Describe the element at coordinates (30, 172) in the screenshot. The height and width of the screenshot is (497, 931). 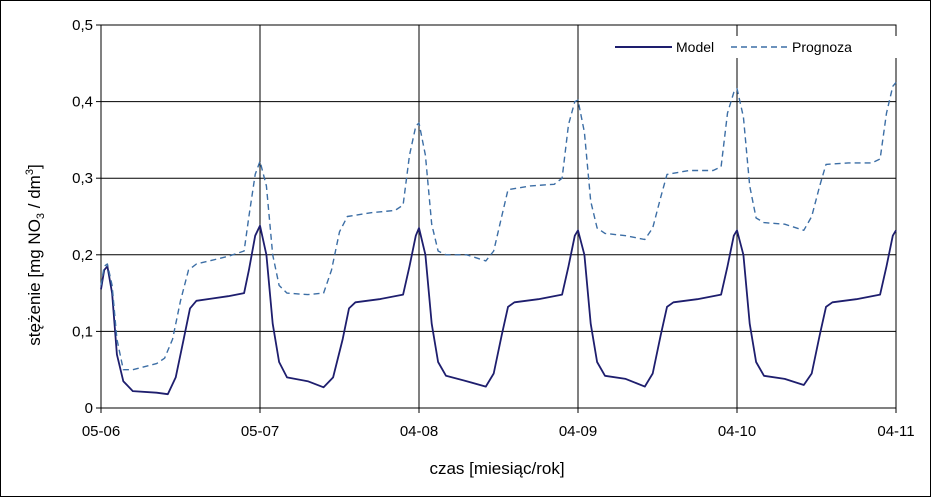
I see `y-axis-label-sup: 3` at that location.